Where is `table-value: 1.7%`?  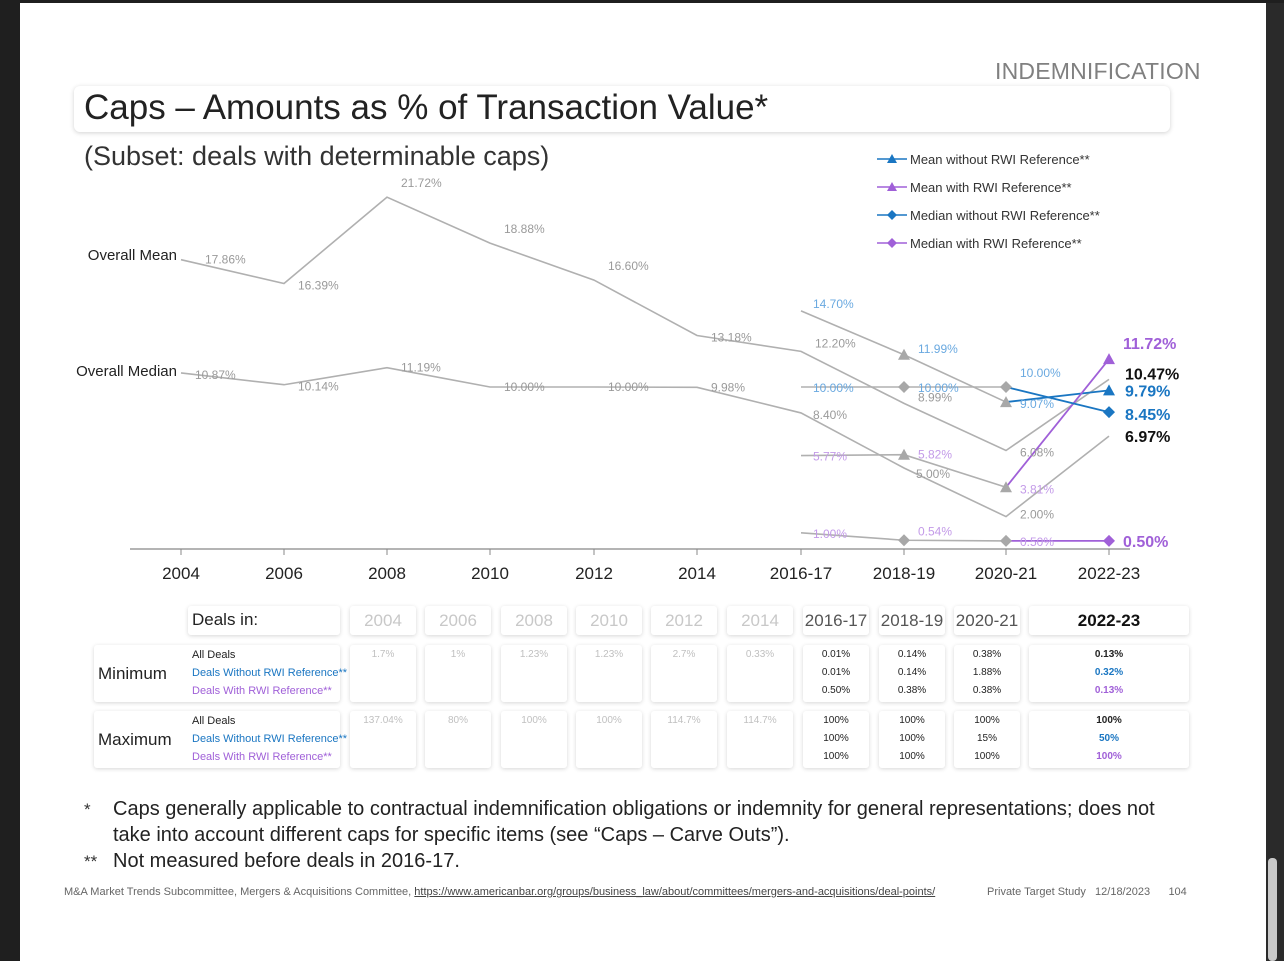
table-value: 1.7% is located at coordinates (383, 654).